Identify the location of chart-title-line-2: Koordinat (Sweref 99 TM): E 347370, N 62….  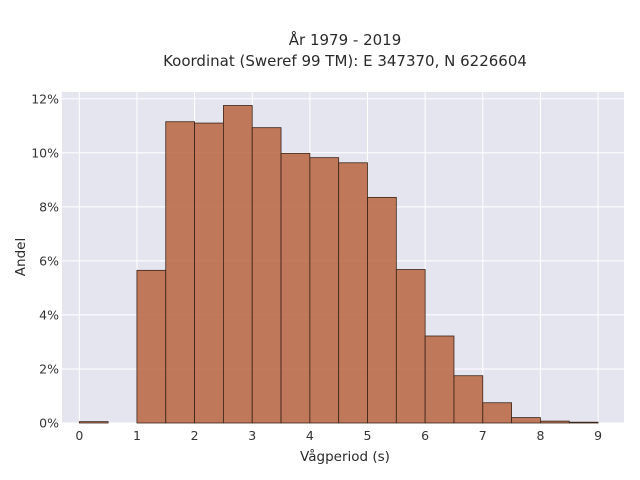
(345, 61).